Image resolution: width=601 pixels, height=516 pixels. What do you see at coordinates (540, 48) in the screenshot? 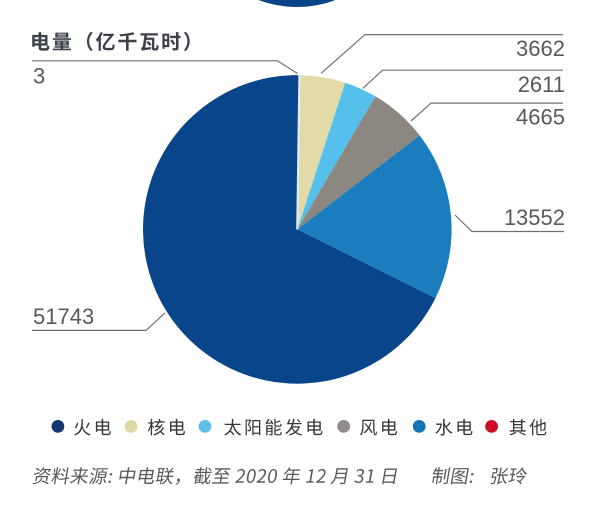
I see `svg-text: 3662` at bounding box center [540, 48].